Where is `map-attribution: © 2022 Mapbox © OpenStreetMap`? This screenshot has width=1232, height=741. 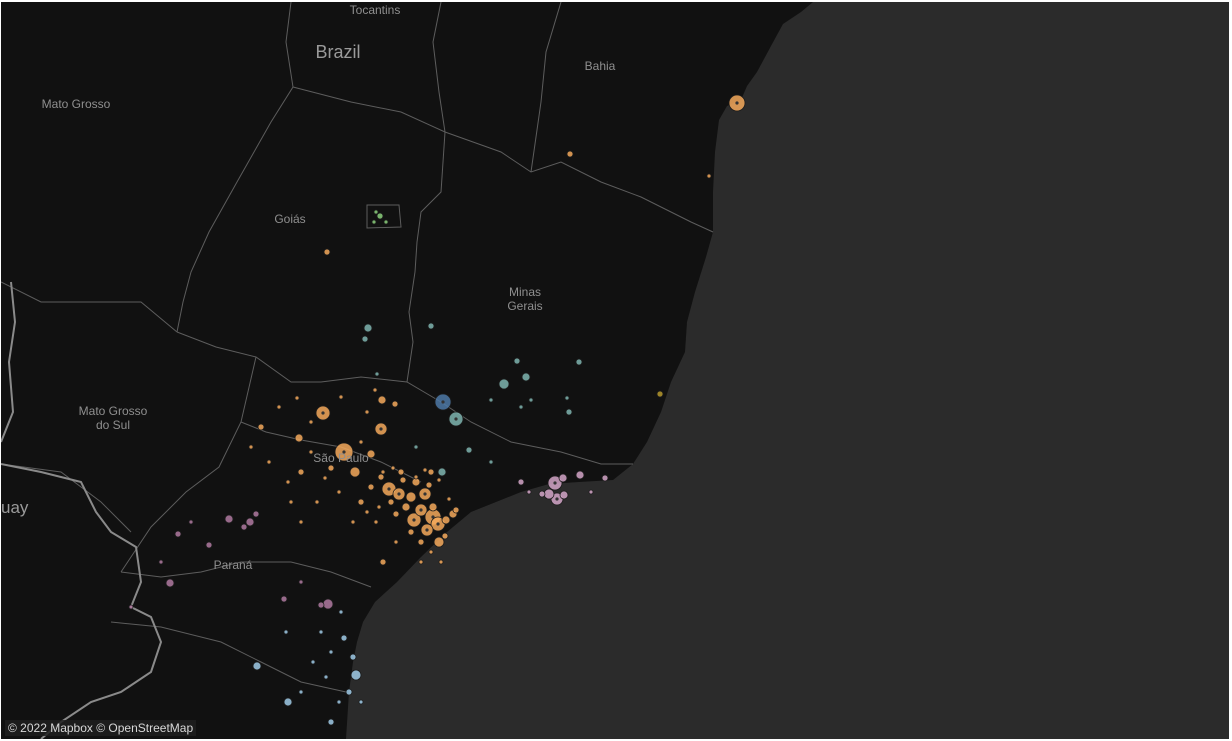
map-attribution: © 2022 Mapbox © OpenStreetMap is located at coordinates (101, 728).